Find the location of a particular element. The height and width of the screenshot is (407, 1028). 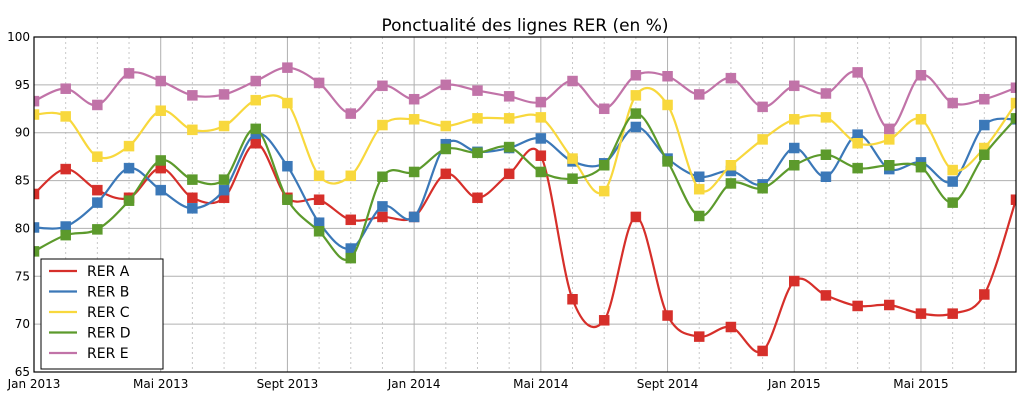

y-tick-label: 65 is located at coordinates (22, 372).